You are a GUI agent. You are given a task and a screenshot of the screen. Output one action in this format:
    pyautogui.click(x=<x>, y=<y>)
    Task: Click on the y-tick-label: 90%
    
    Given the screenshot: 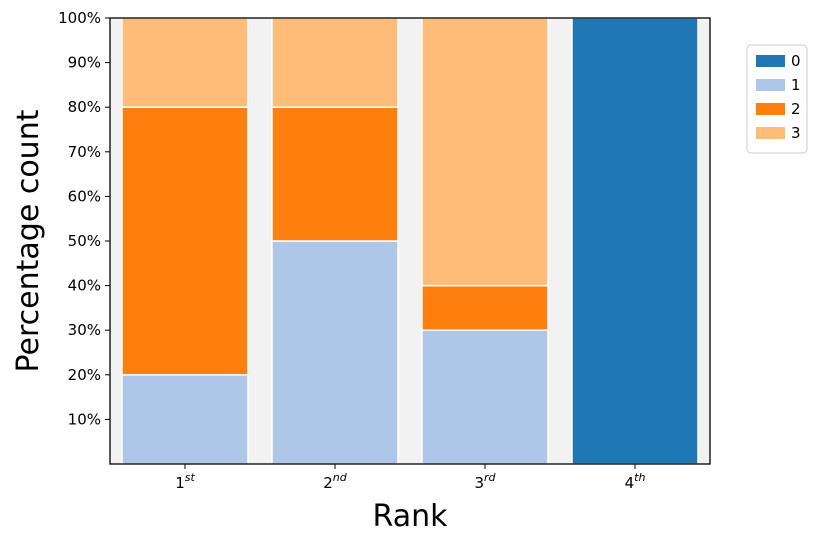 What is the action you would take?
    pyautogui.click(x=84, y=63)
    